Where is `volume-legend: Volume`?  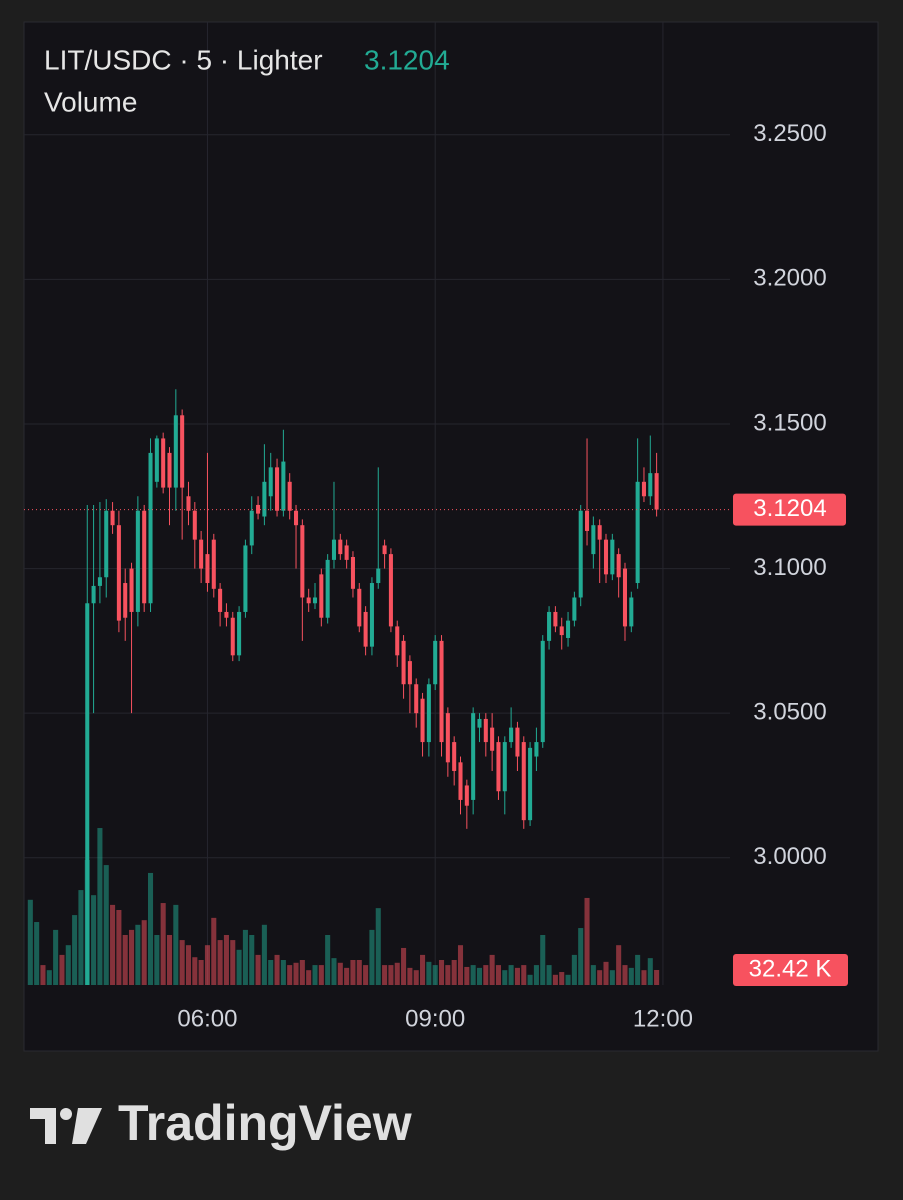 volume-legend: Volume is located at coordinates (90, 101).